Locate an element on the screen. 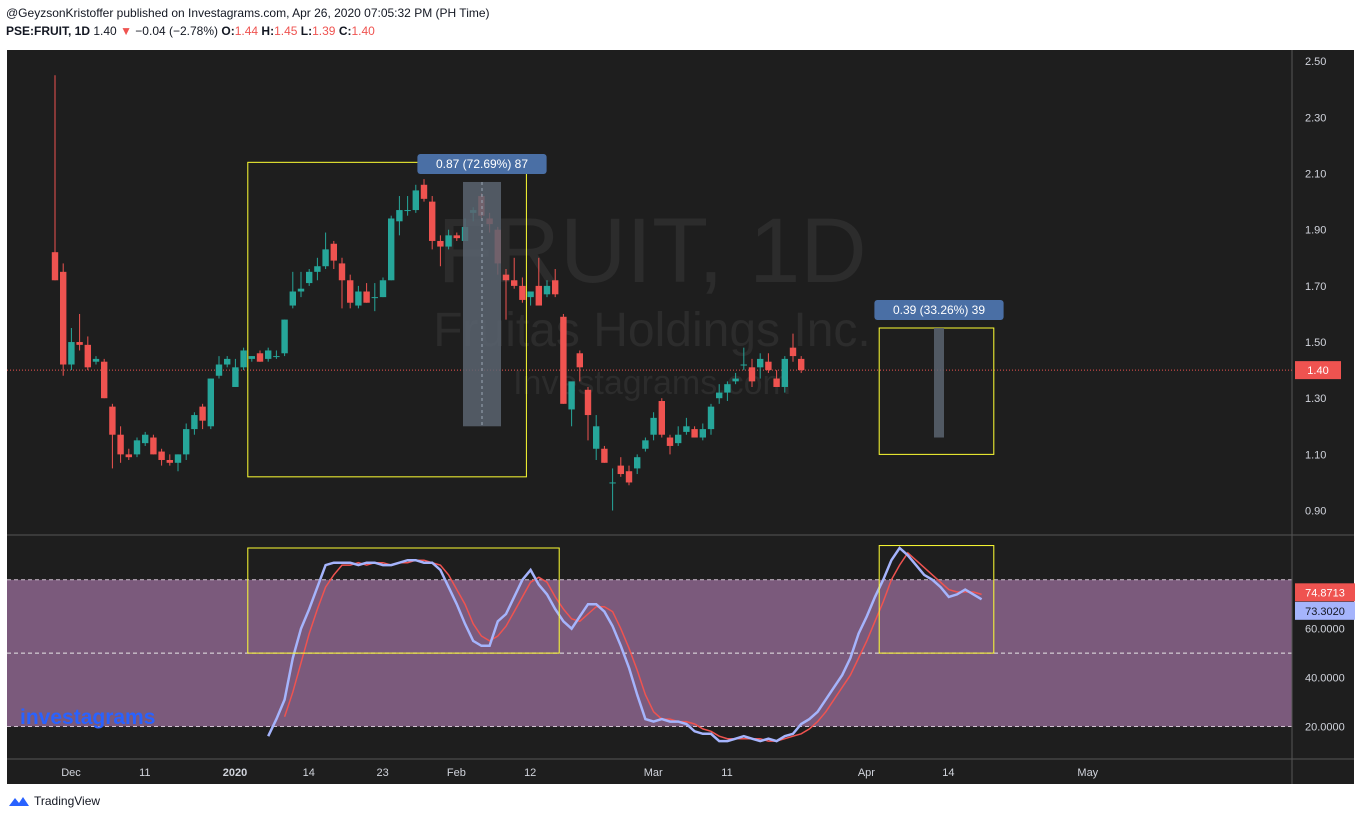 This screenshot has width=1362, height=822. time-tick-label: 12 is located at coordinates (530, 773).